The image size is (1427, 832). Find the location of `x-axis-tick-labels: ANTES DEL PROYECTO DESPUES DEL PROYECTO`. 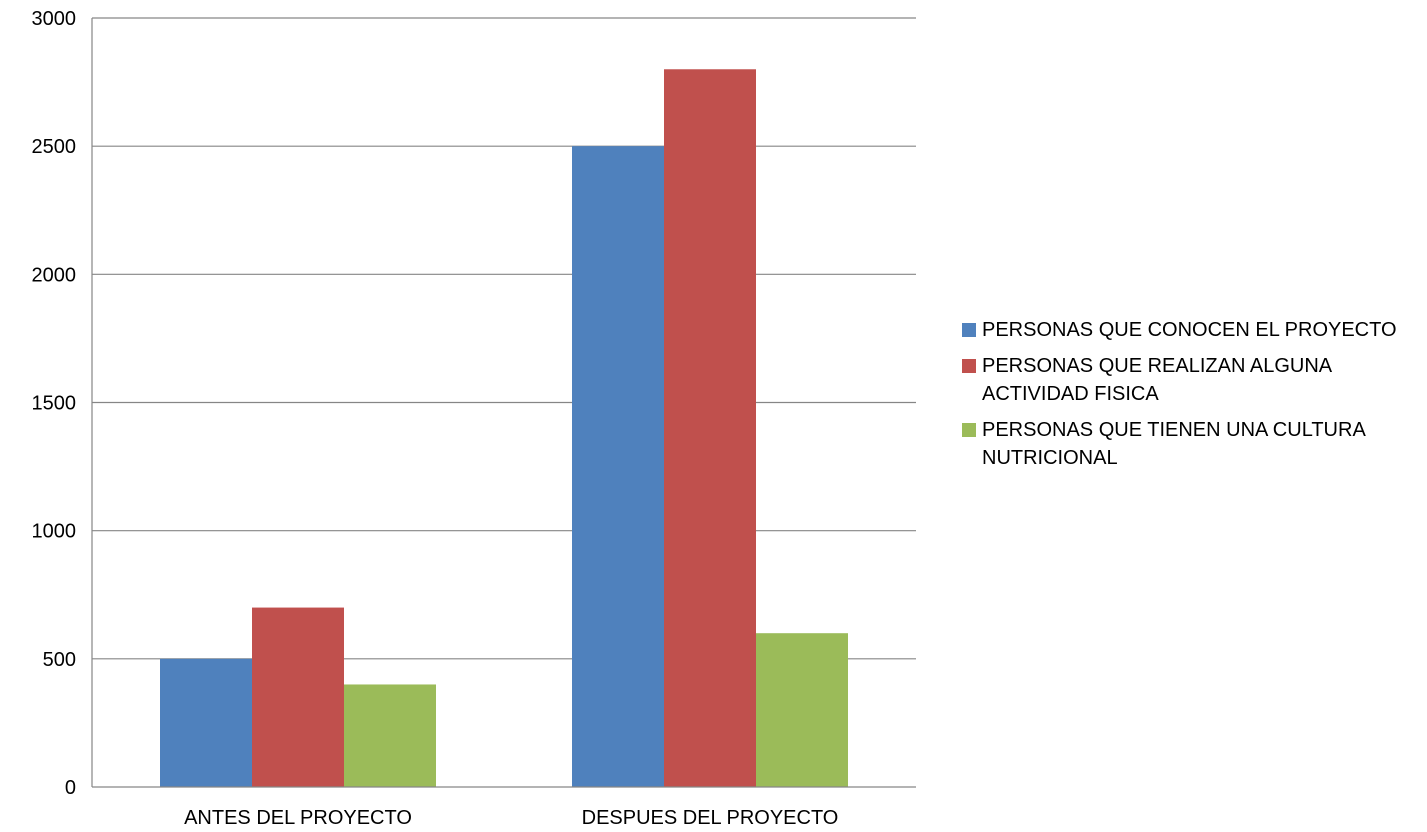

x-axis-tick-labels: ANTES DEL PROYECTO DESPUES DEL PROYECTO is located at coordinates (511, 818).